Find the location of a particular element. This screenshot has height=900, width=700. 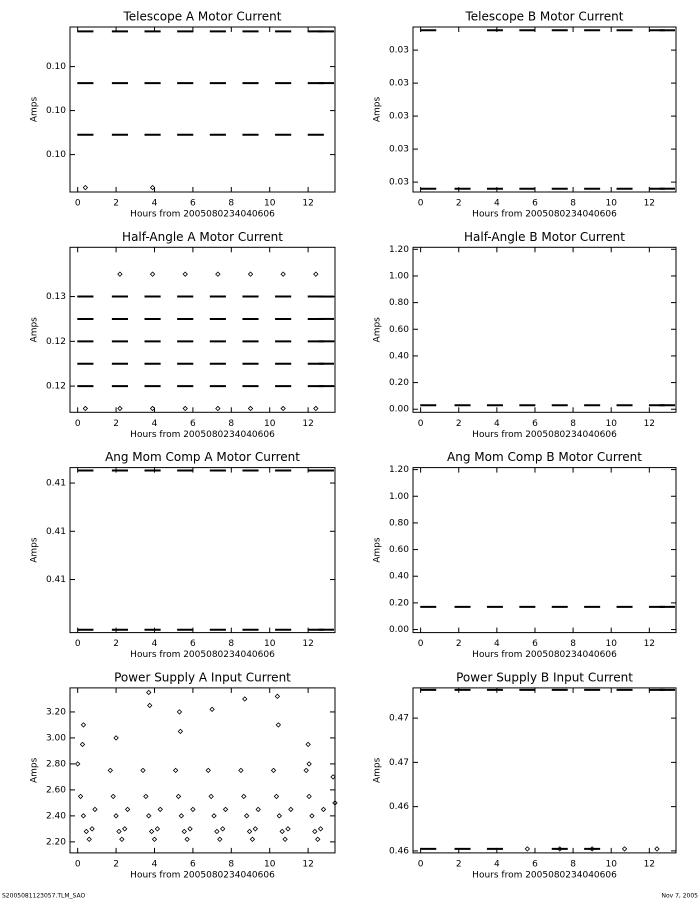

chart-title: Ang Mom Comp A Motor Current is located at coordinates (202, 457).